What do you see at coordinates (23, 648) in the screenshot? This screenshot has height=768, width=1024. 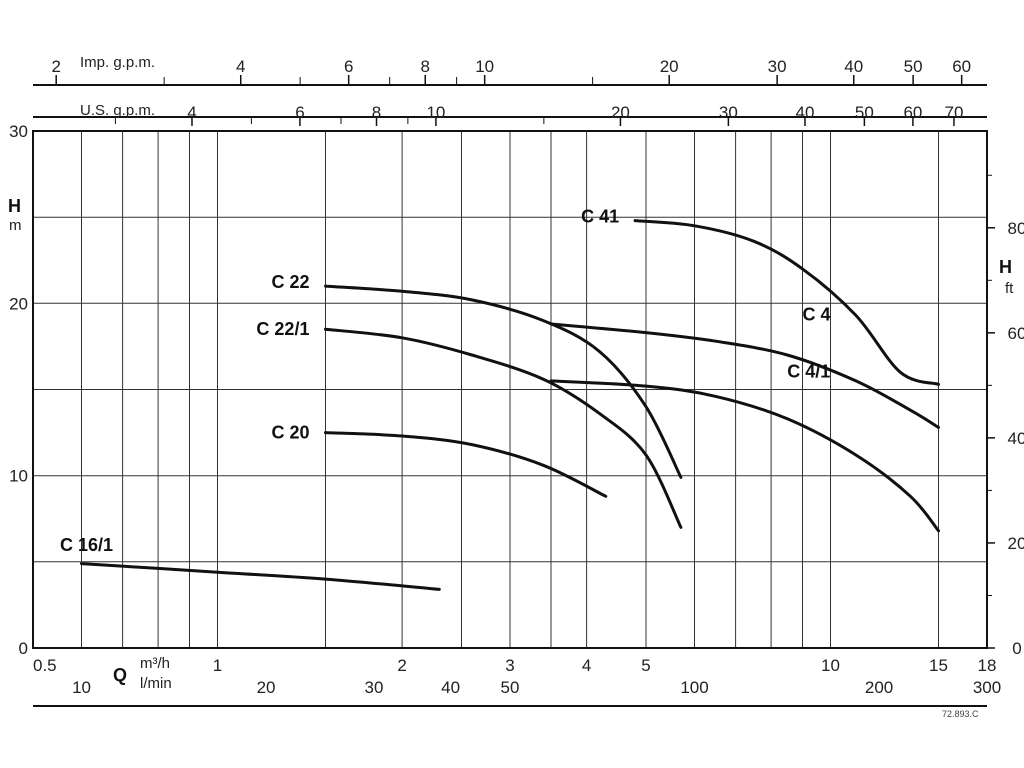 I see `y-tick-label-m: 0` at bounding box center [23, 648].